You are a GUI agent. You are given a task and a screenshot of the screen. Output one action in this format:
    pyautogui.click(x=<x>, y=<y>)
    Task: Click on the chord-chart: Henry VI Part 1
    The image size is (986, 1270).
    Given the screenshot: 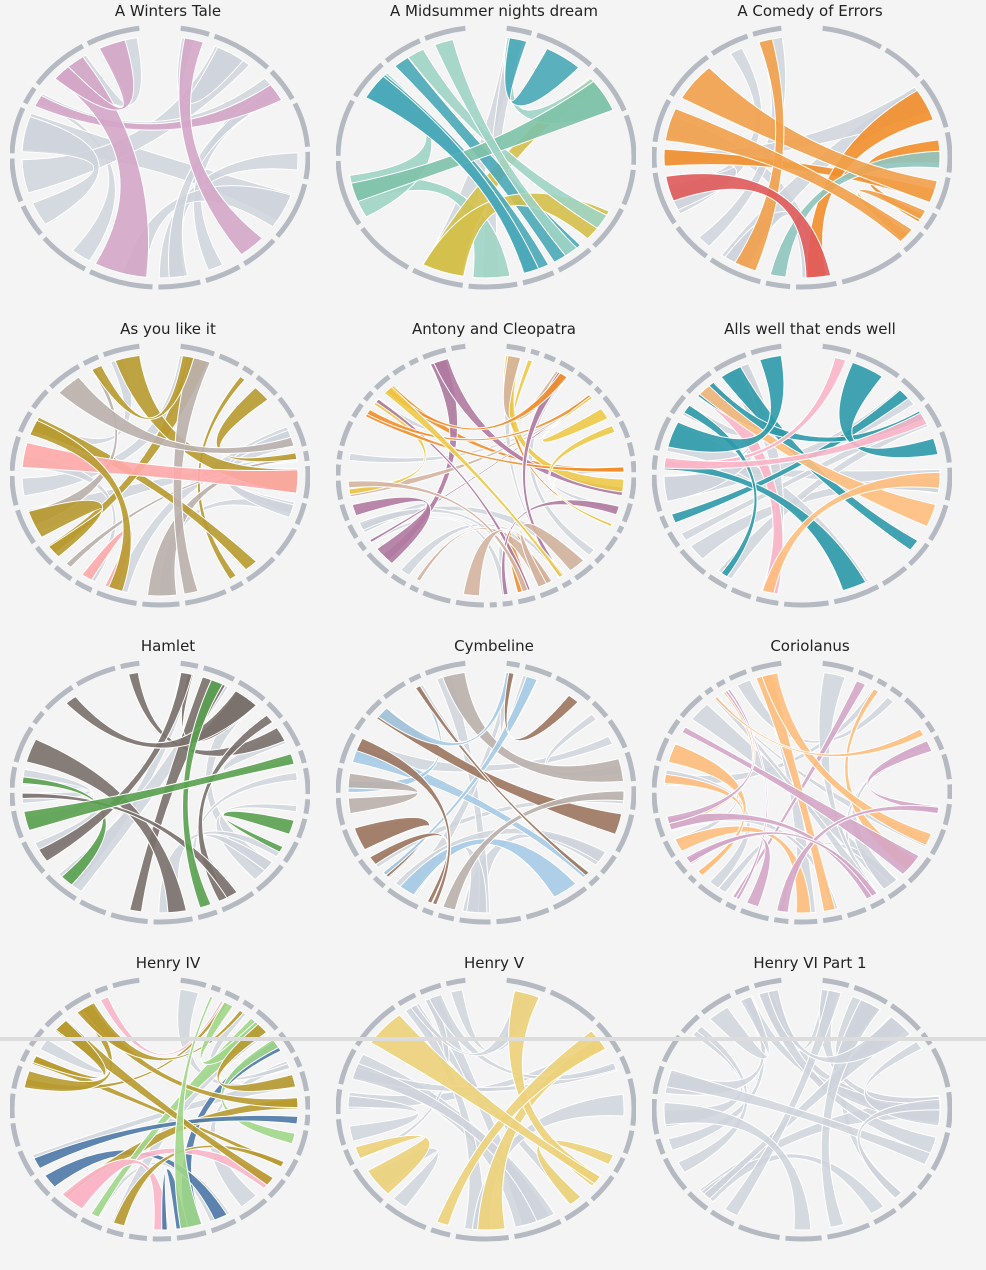 What is the action you would take?
    pyautogui.click(x=810, y=1111)
    